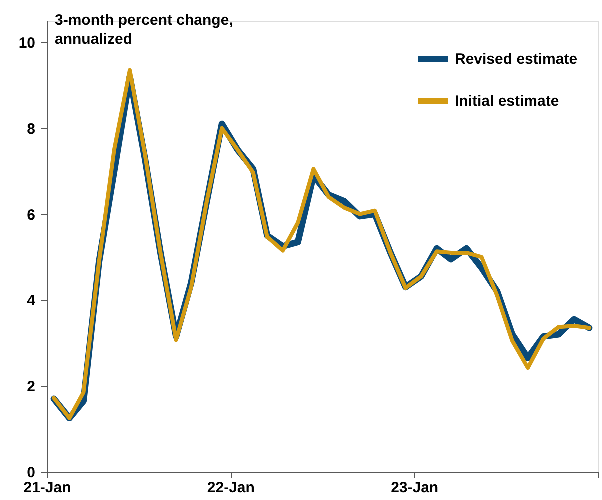 The width and height of the screenshot is (602, 500). I want to click on y-tick-label: 8, so click(31, 129).